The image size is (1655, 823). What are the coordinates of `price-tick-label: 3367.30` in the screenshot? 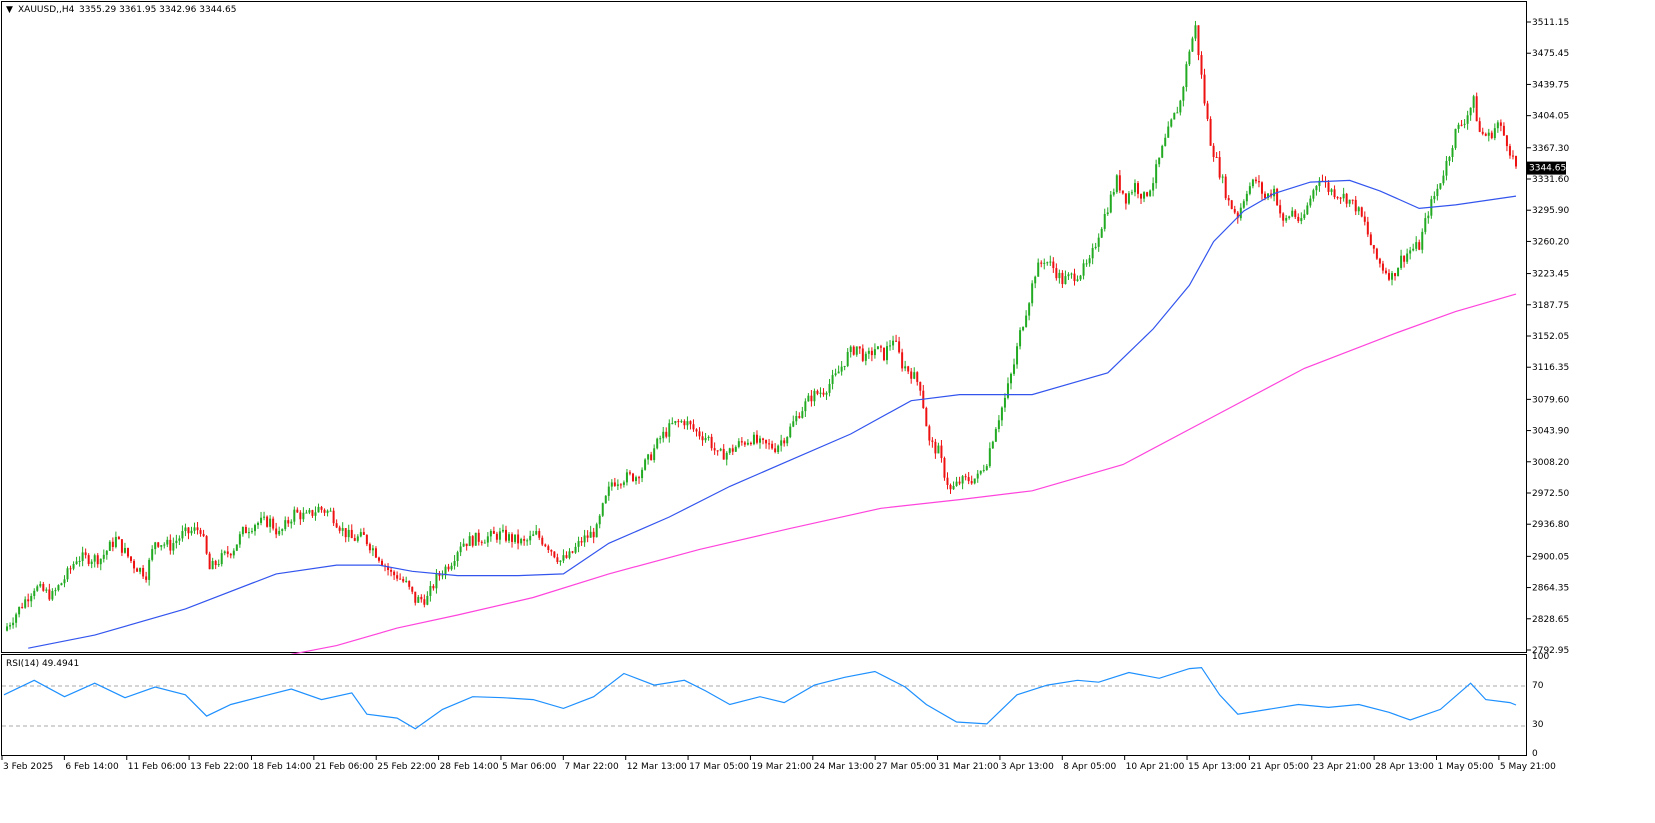 It's located at (1550, 149).